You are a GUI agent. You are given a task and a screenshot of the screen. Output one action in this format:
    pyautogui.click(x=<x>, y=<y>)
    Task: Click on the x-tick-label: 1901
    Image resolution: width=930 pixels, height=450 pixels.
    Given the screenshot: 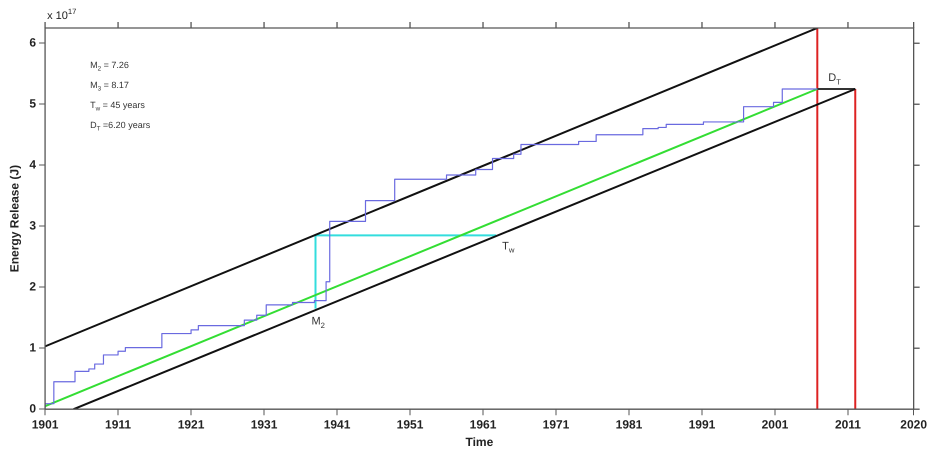 What is the action you would take?
    pyautogui.click(x=45, y=425)
    